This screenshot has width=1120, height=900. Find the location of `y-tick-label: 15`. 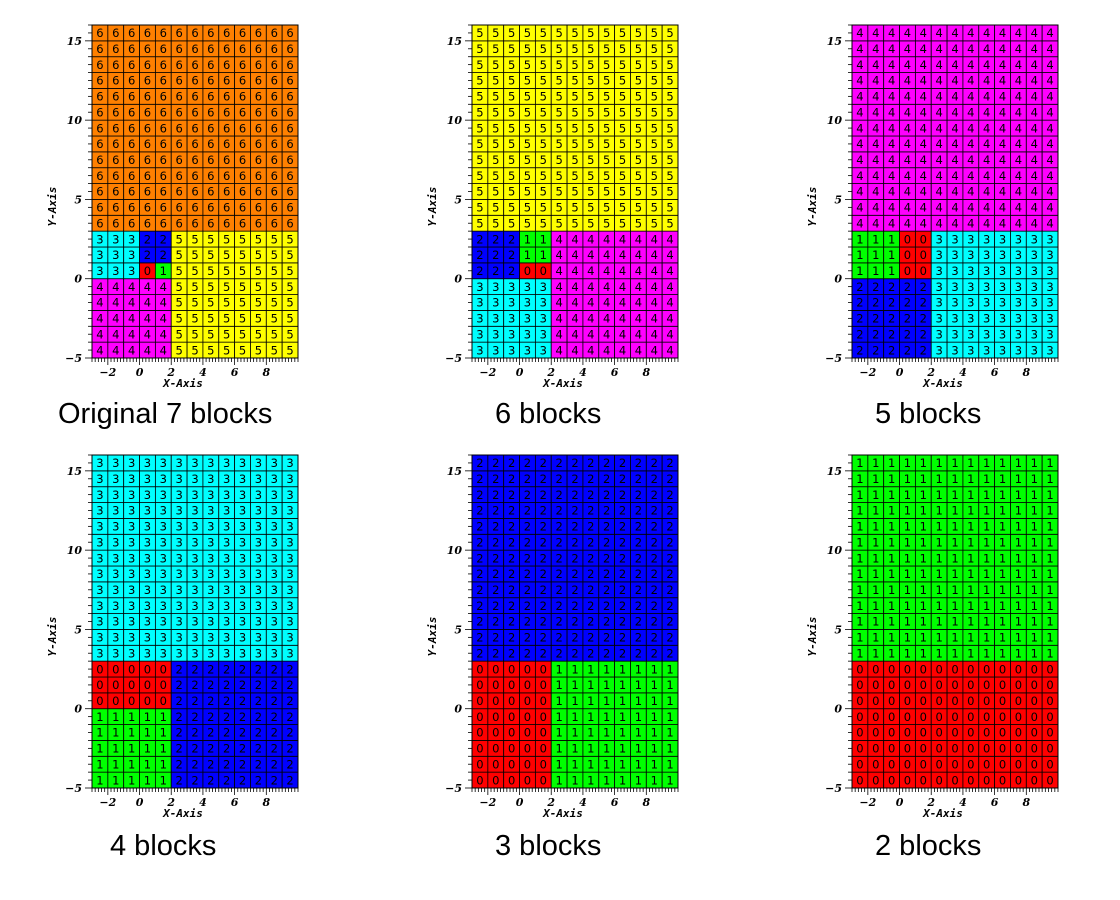

y-tick-label: 15 is located at coordinates (74, 41).